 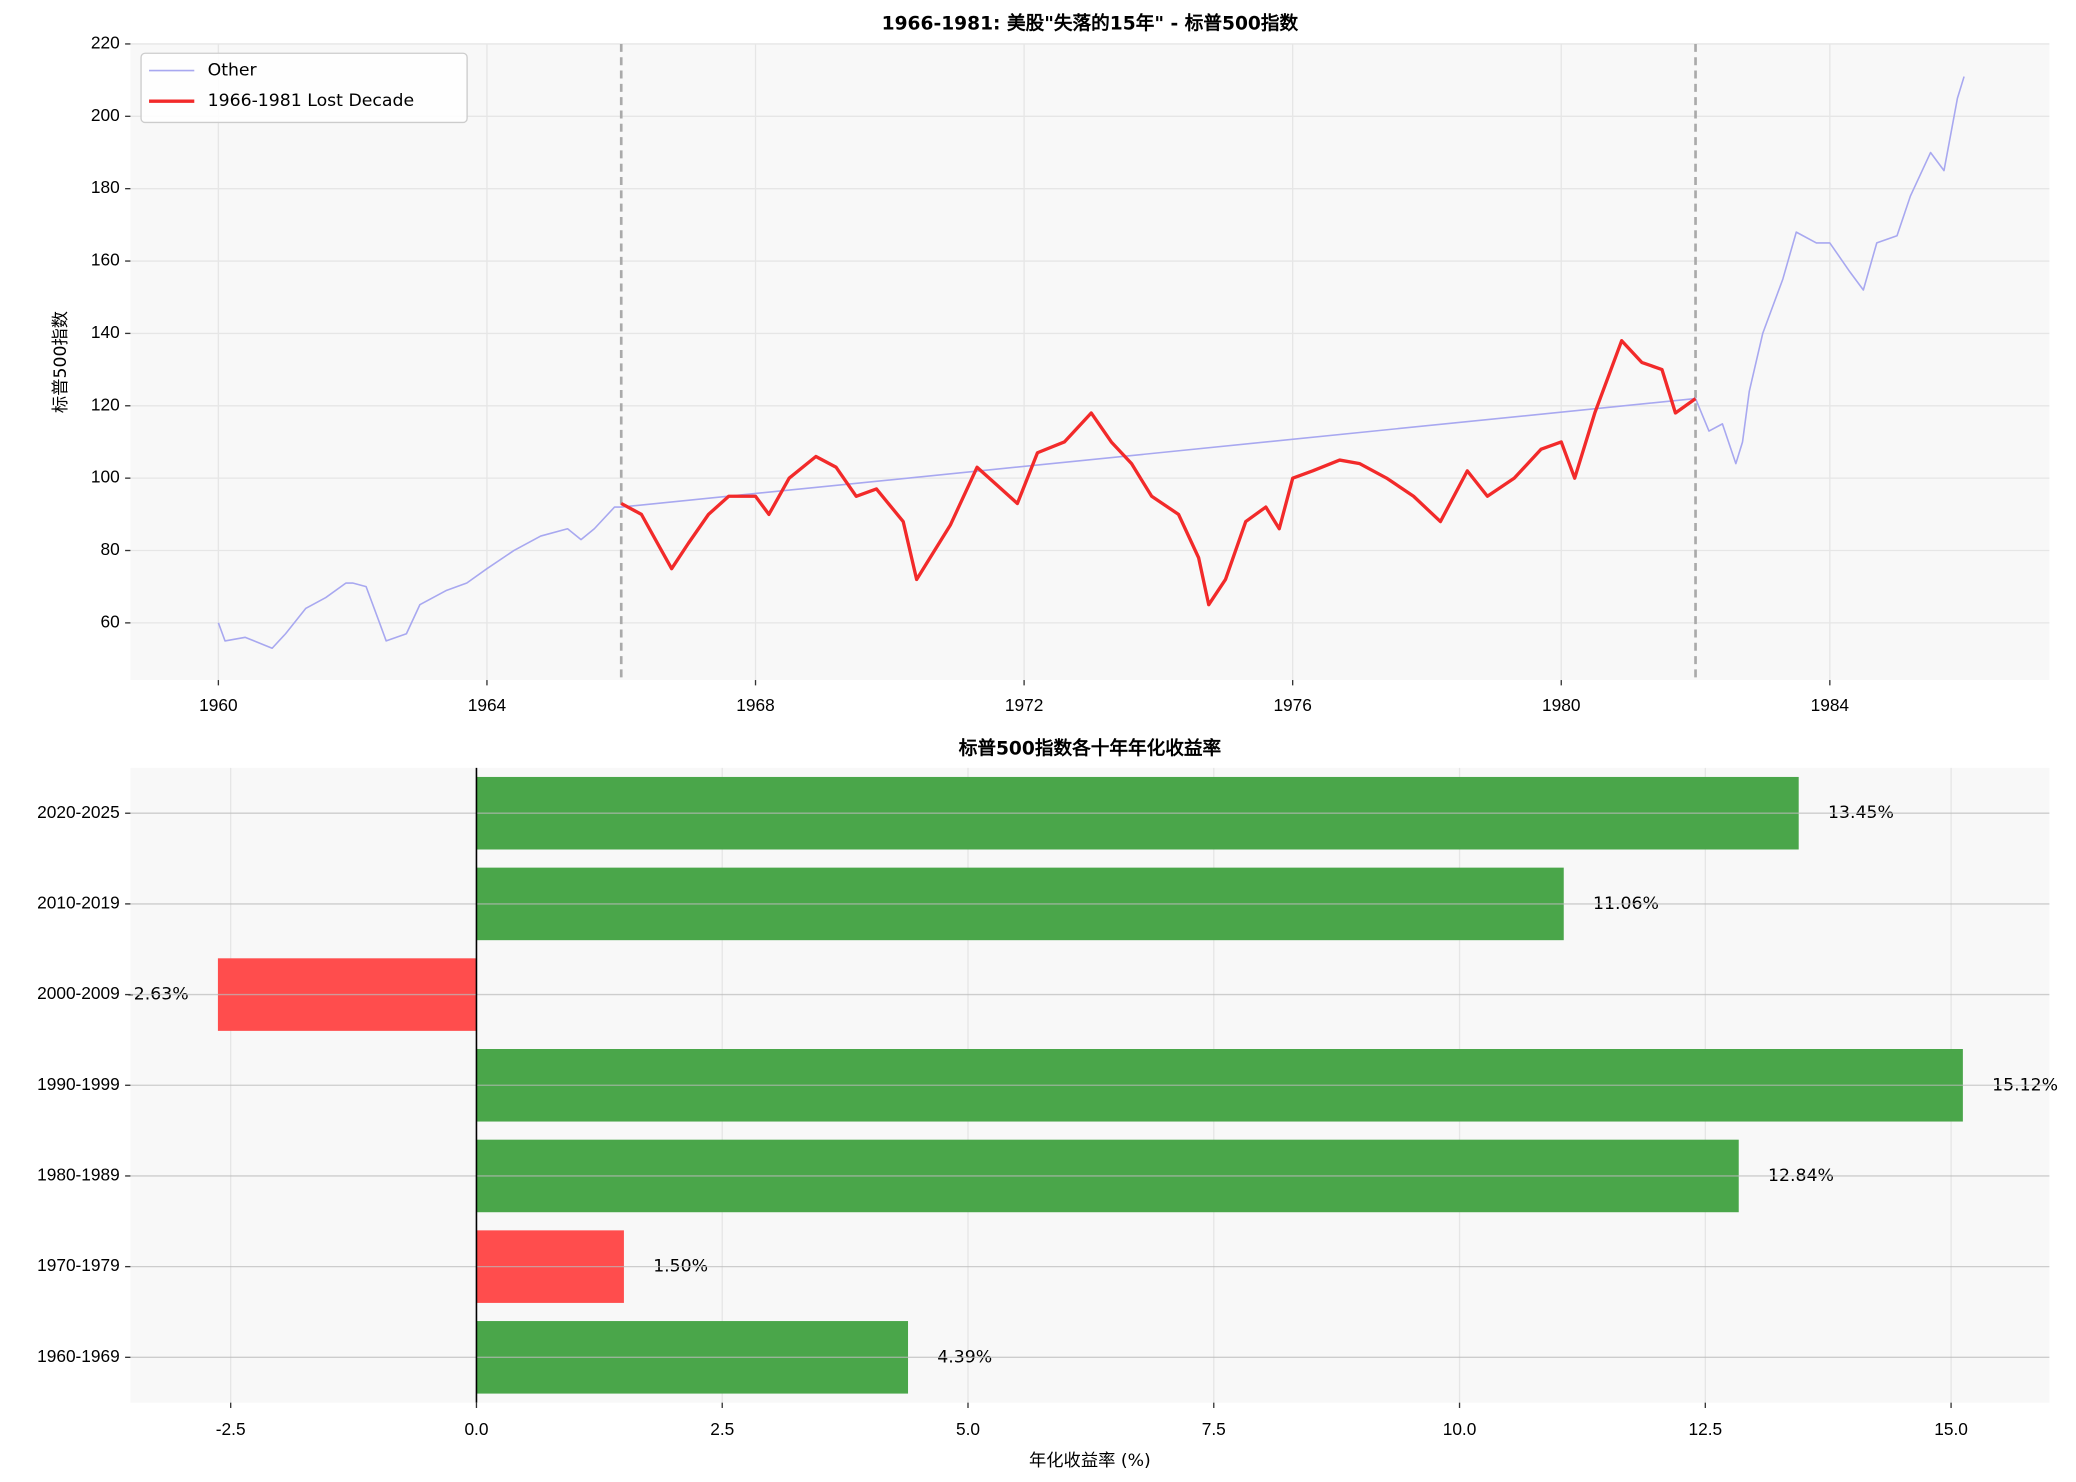 What do you see at coordinates (61, 362) in the screenshot?
I see `y-axis-label: 标普500指数` at bounding box center [61, 362].